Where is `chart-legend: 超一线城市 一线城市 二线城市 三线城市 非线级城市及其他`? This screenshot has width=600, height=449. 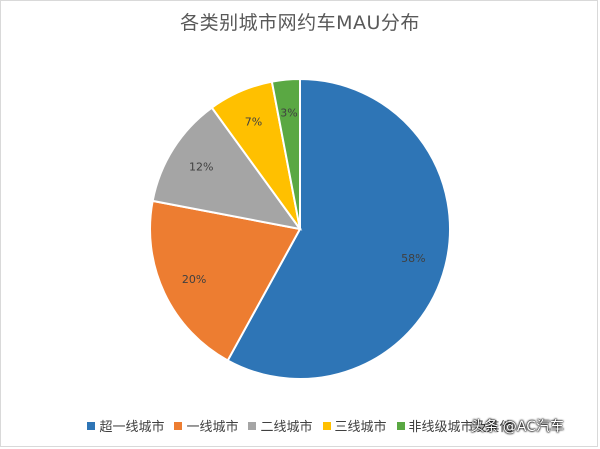
chart-legend: 超一线城市 一线城市 二线城市 三线城市 非线级城市及其他 is located at coordinates (300, 425).